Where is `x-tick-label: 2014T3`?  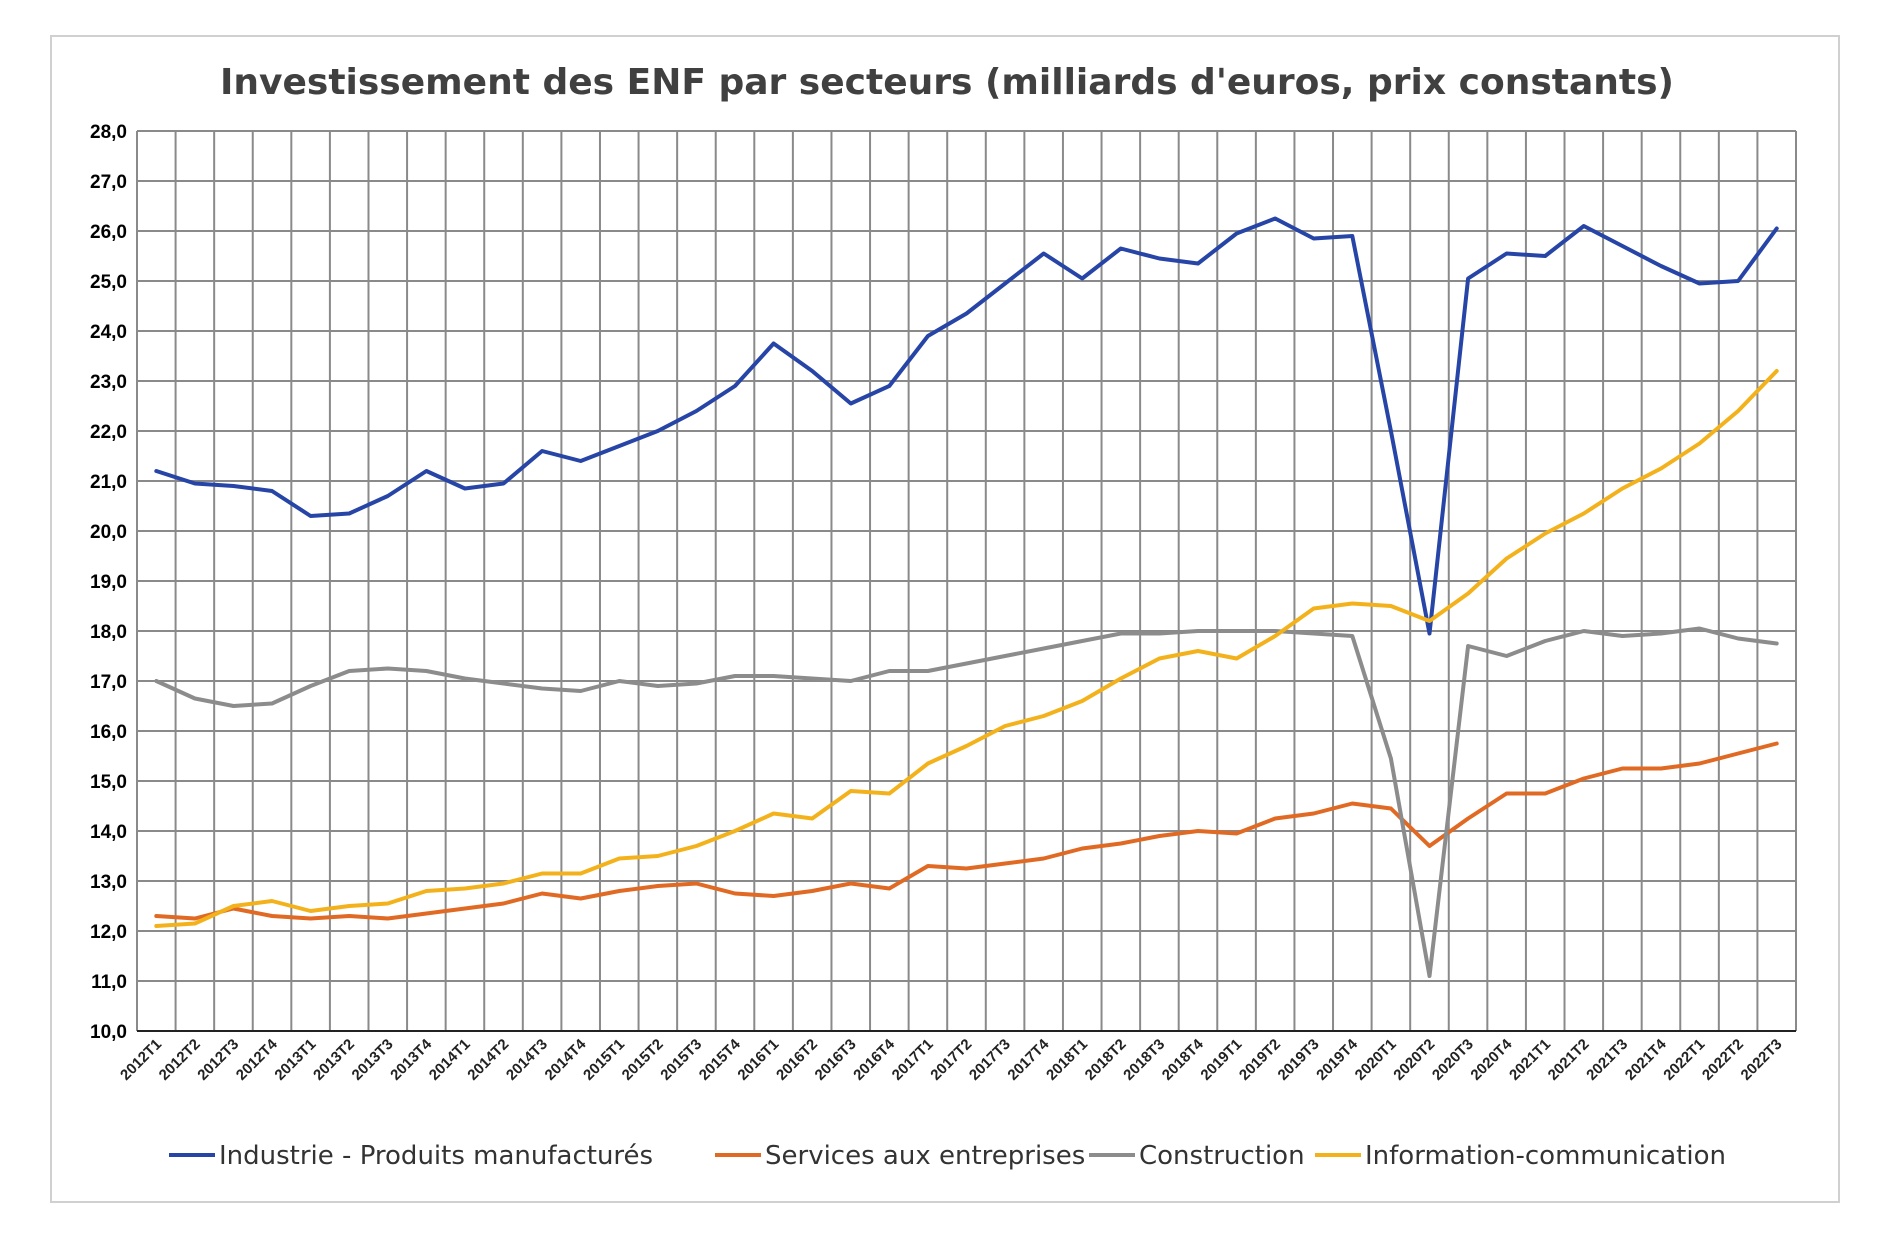 x-tick-label: 2014T3 is located at coordinates (527, 1060).